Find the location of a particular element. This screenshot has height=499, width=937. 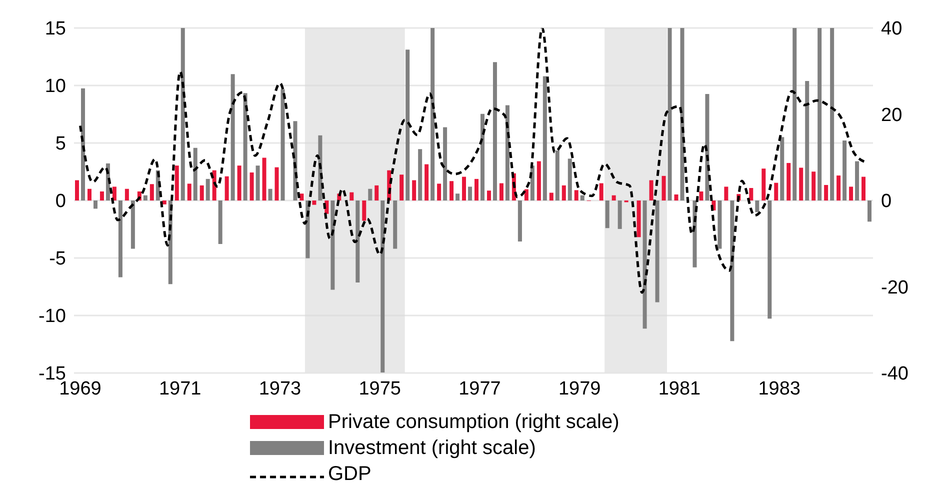

y2-tick-label: 0 is located at coordinates (886, 201).